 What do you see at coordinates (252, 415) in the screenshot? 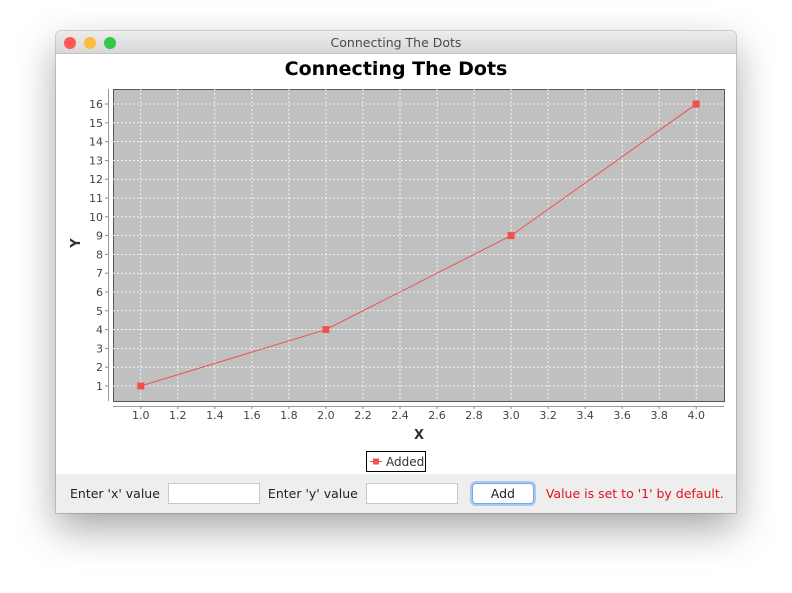
I see `x-tick-label: 1.6` at bounding box center [252, 415].